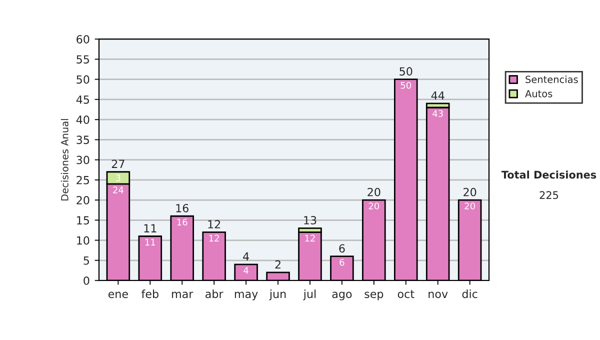  Describe the element at coordinates (83, 120) in the screenshot. I see `y-tick-label: 40` at that location.